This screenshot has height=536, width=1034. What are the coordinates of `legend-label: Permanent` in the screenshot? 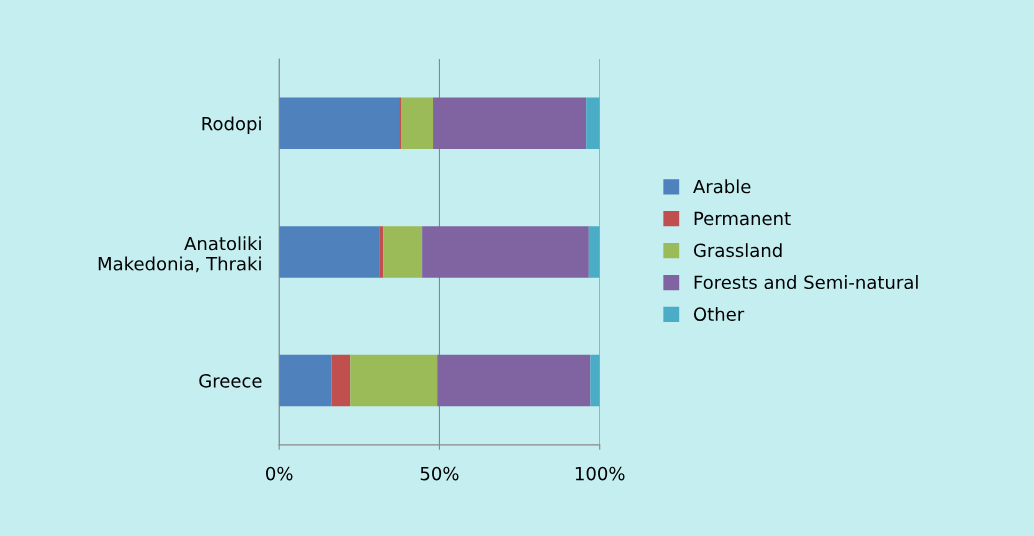 It's located at (742, 218).